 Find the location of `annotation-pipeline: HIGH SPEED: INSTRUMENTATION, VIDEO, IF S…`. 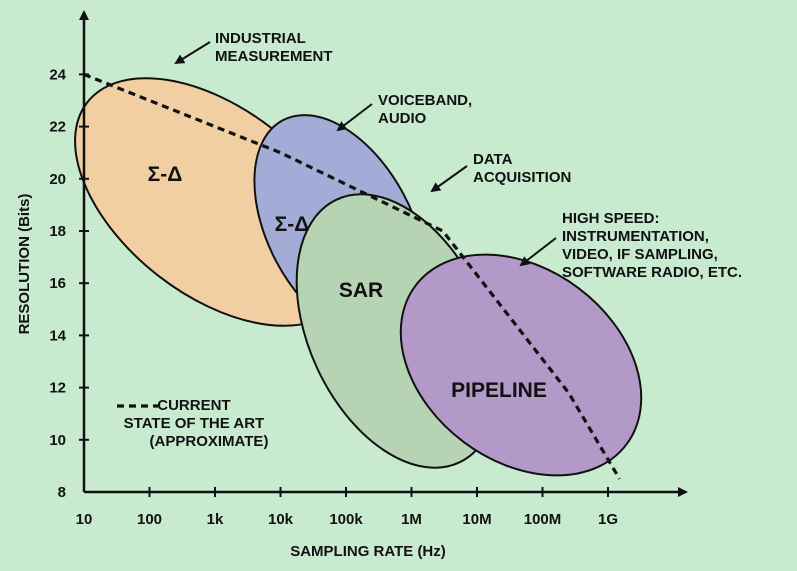

annotation-pipeline: HIGH SPEED: INSTRUMENTATION, VIDEO, IF S… is located at coordinates (652, 245).